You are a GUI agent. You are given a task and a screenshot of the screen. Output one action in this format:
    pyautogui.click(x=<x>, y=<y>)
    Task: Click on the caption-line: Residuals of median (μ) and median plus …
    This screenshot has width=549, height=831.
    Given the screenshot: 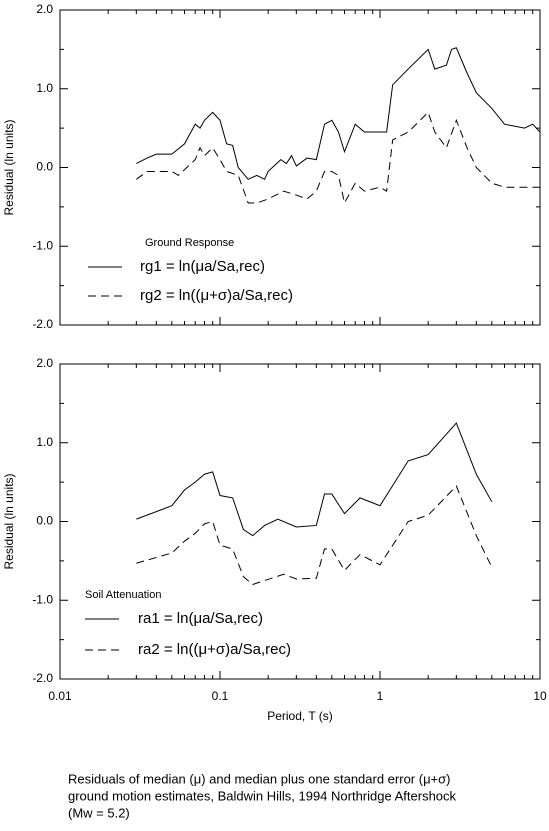 What is the action you would take?
    pyautogui.click(x=259, y=778)
    